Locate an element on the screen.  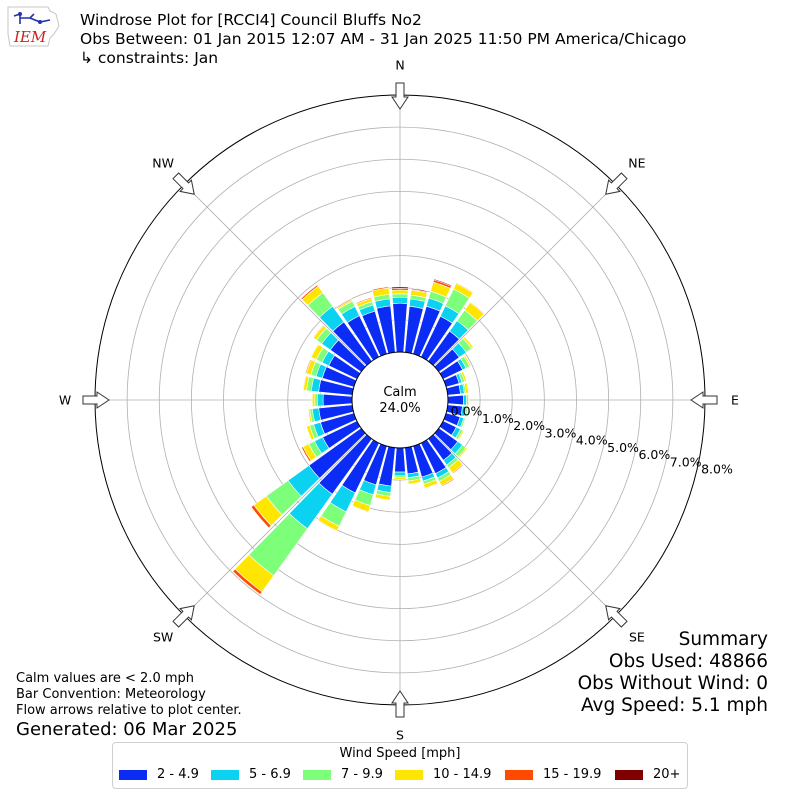
summary-title: Summary is located at coordinates (723, 639).